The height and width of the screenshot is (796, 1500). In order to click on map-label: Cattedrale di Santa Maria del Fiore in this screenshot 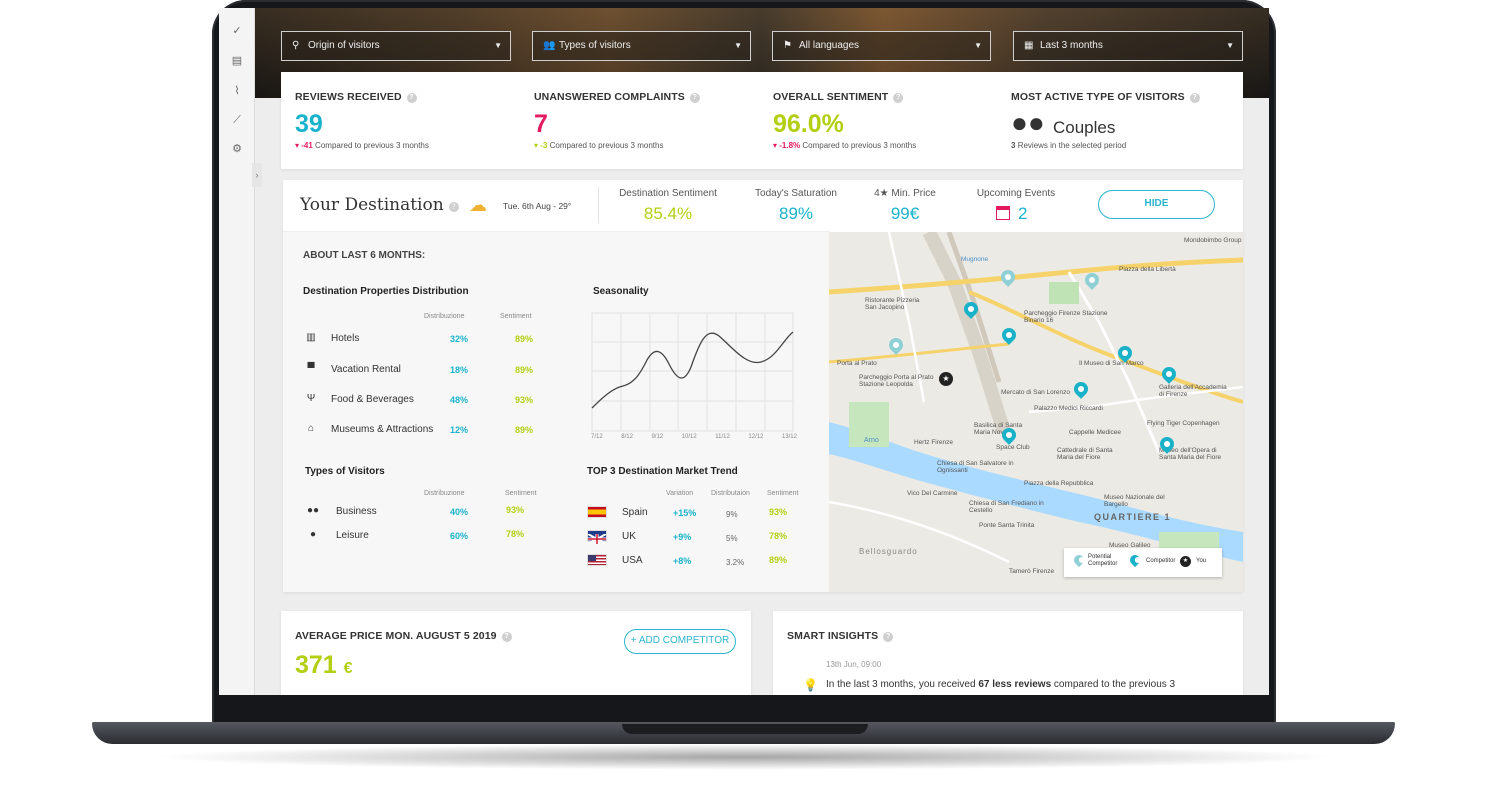, I will do `click(1085, 454)`.